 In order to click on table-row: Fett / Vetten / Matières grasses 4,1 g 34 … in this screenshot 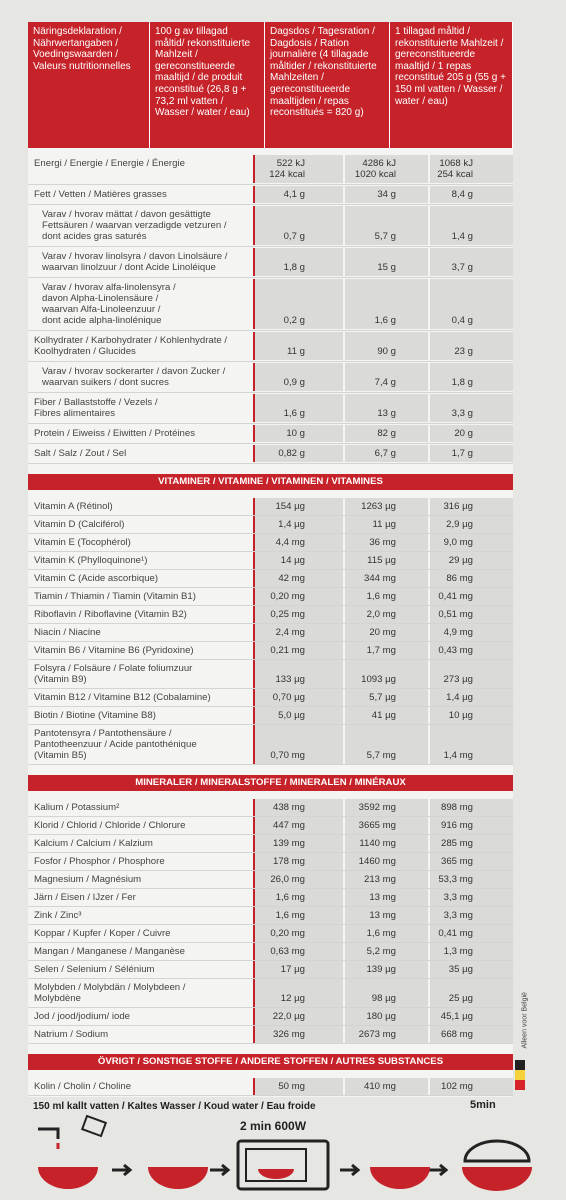, I will do `click(270, 195)`.